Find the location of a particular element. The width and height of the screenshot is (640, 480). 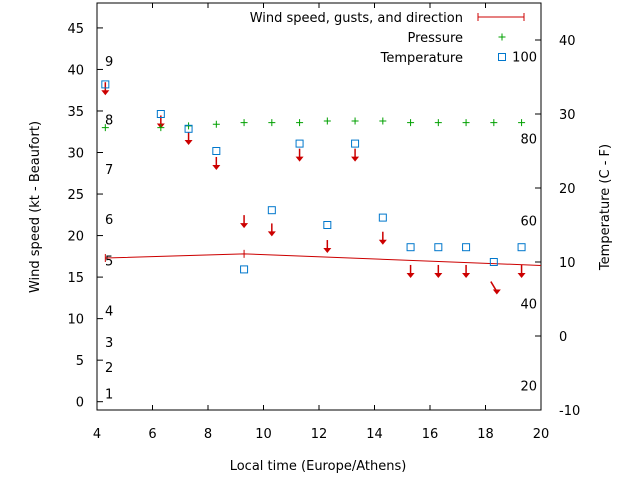

wind-speed-line is located at coordinates (323, 259).